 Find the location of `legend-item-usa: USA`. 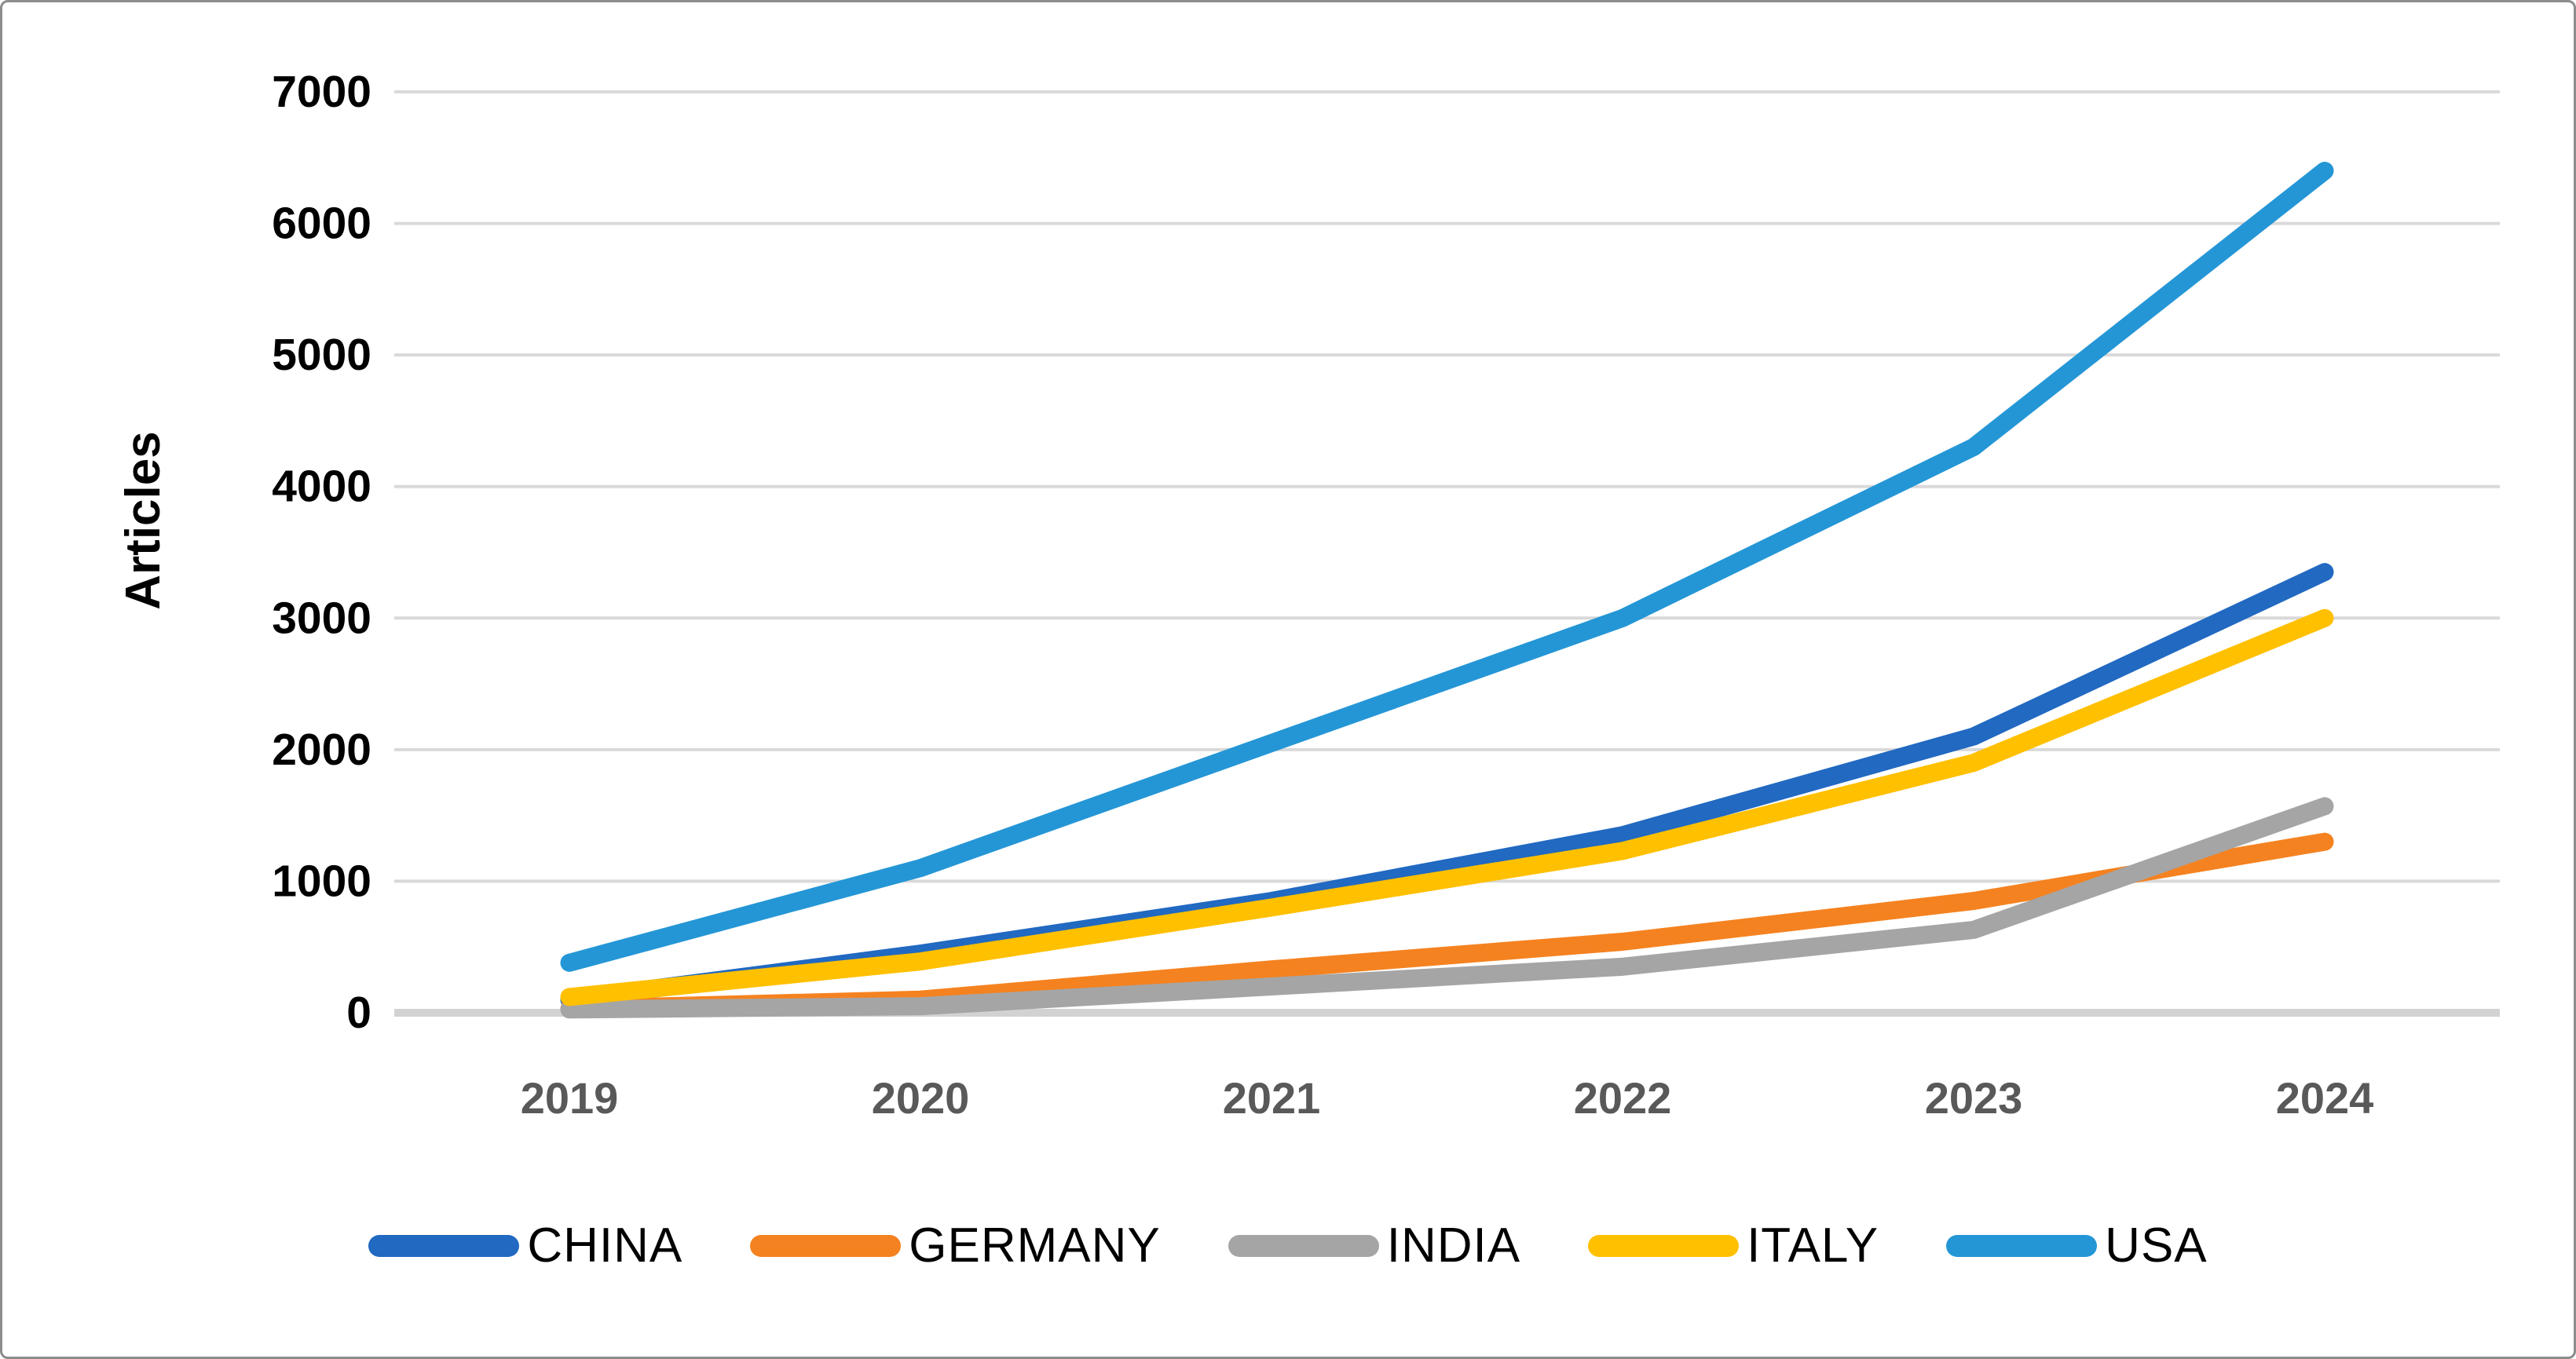

legend-item-usa: USA is located at coordinates (2076, 1245).